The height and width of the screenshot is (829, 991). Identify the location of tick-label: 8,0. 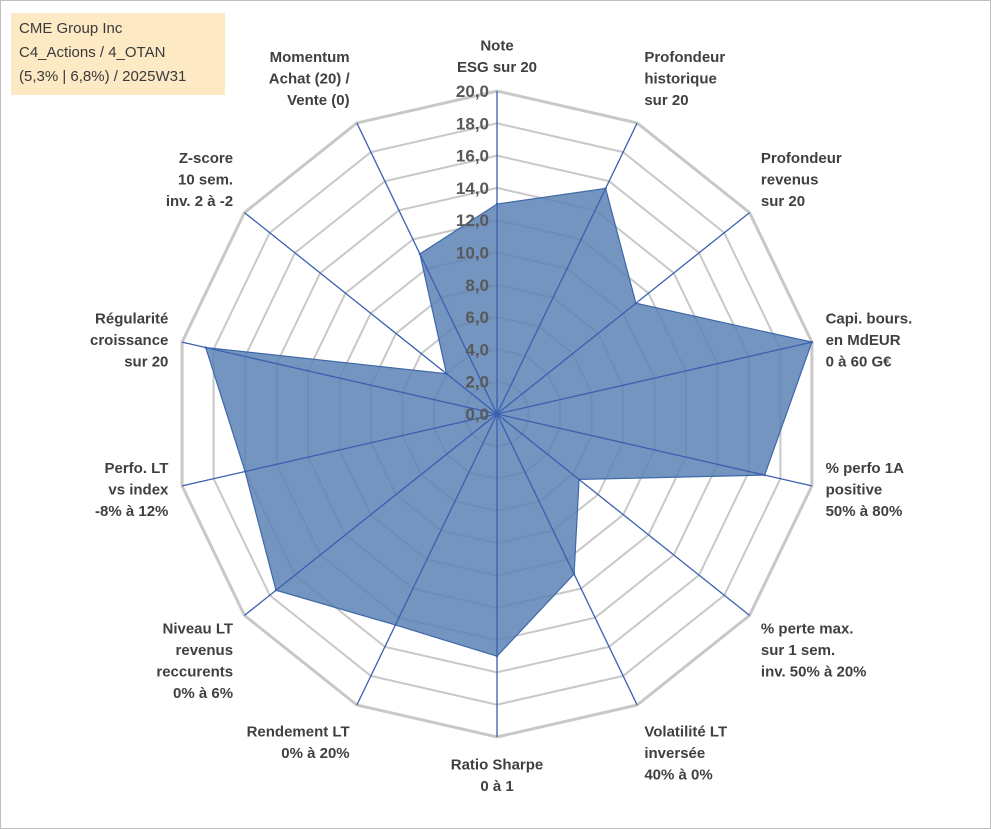
(477, 285).